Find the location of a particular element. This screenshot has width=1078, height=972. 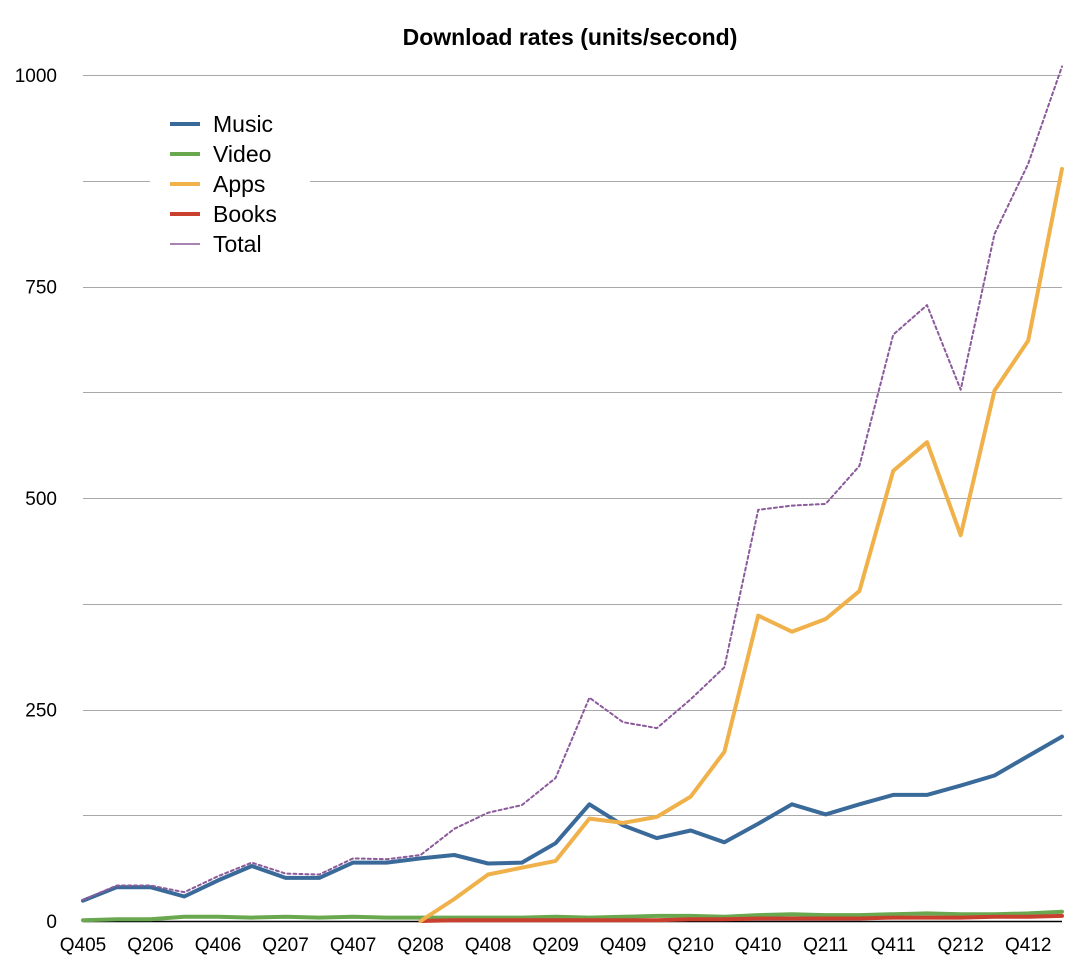

y-tick-label: 250 is located at coordinates (41, 711).